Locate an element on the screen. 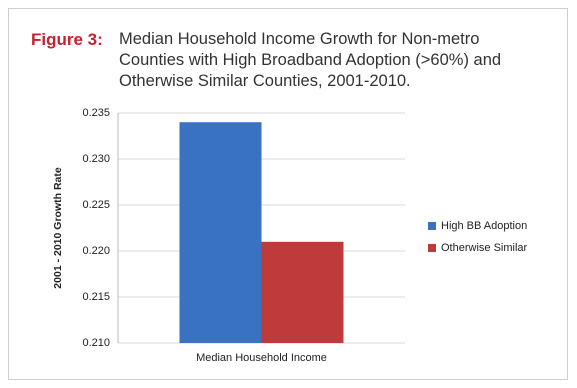 This screenshot has width=577, height=388. legend-label: High BB Adoption is located at coordinates (484, 226).